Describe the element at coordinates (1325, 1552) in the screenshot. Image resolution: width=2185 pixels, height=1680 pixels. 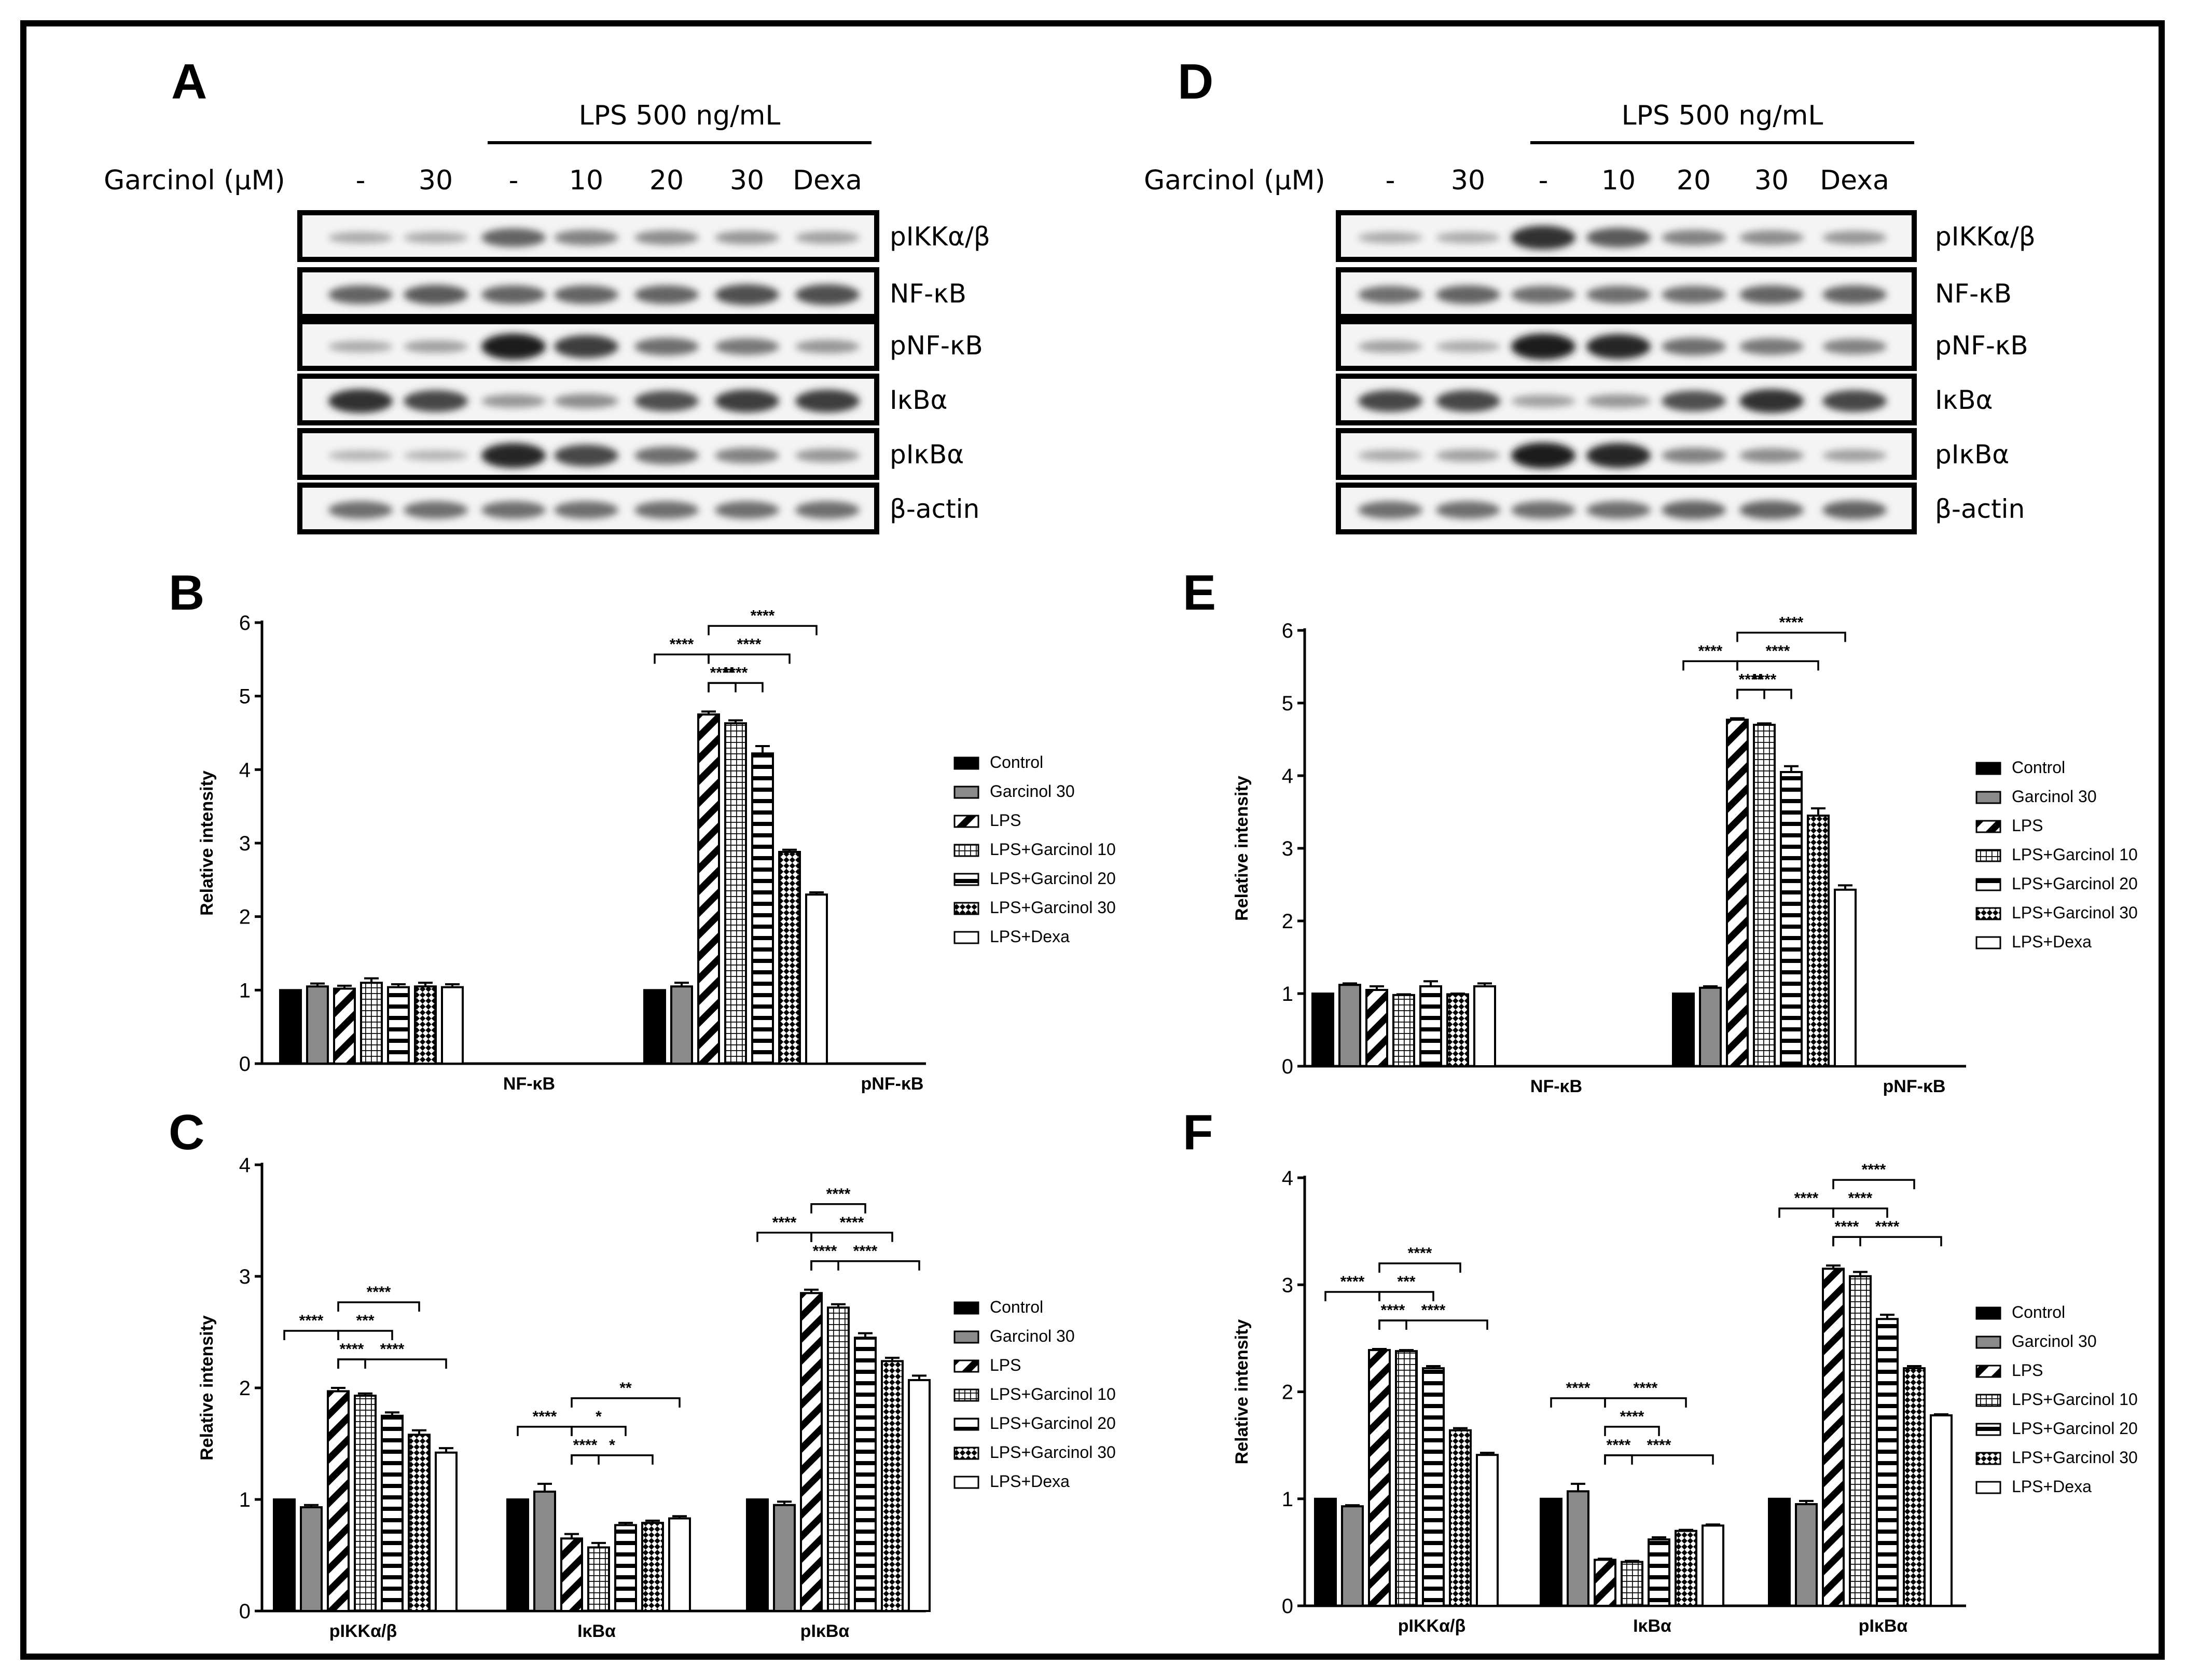
I see `bar-control-pikk` at that location.